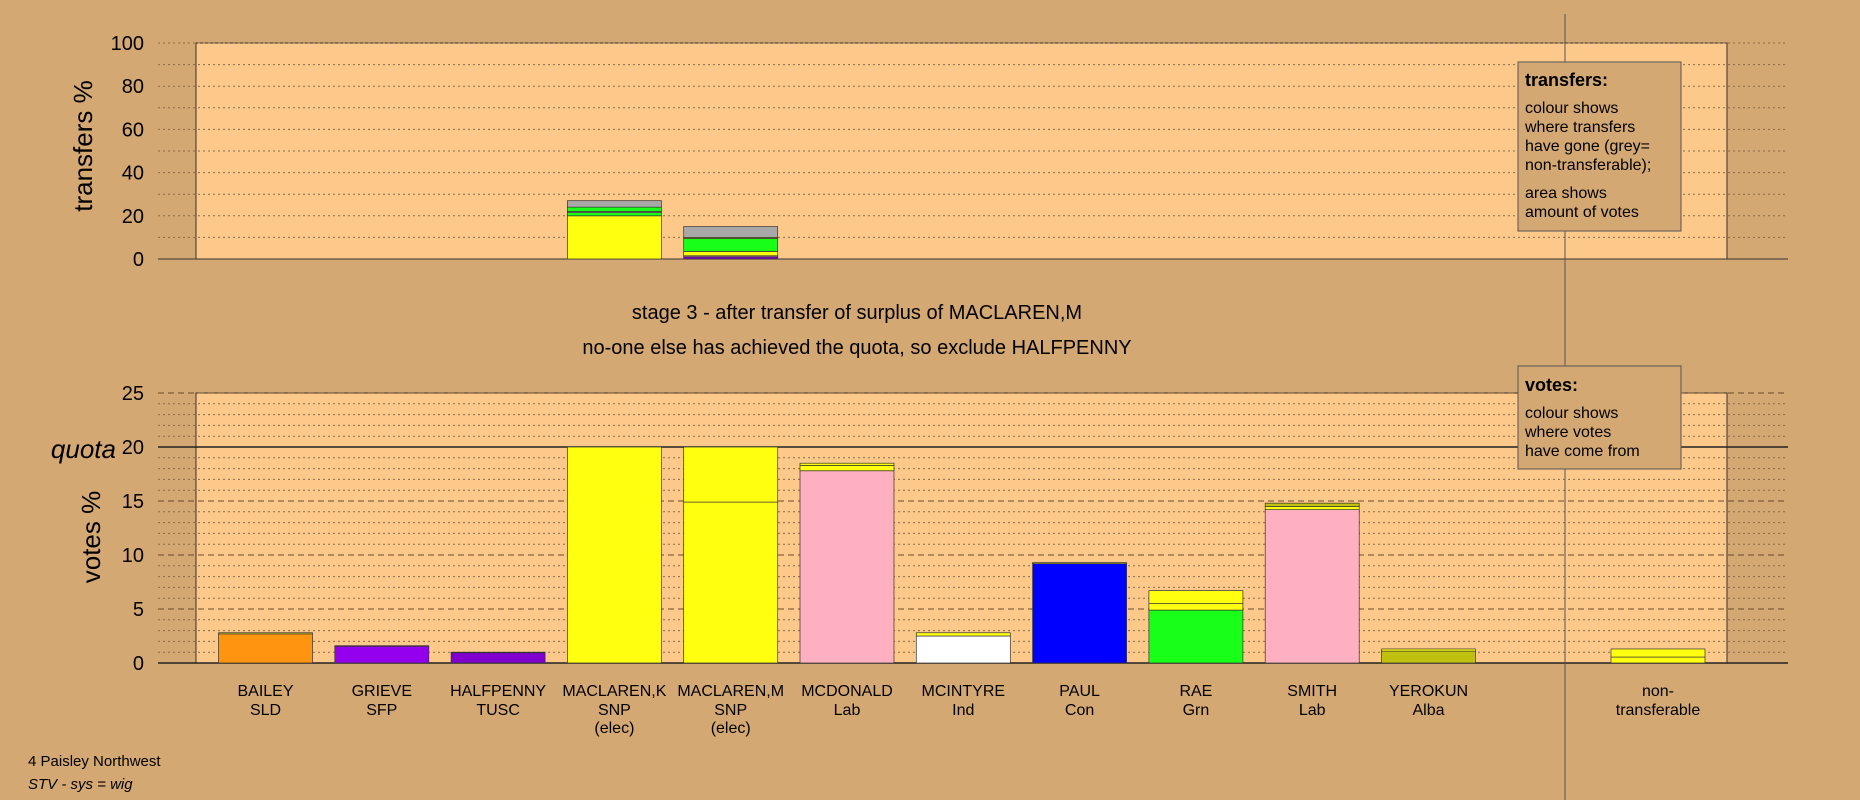 Image resolution: width=1860 pixels, height=800 pixels. Describe the element at coordinates (133, 556) in the screenshot. I see `votes-tick-label: 10` at that location.